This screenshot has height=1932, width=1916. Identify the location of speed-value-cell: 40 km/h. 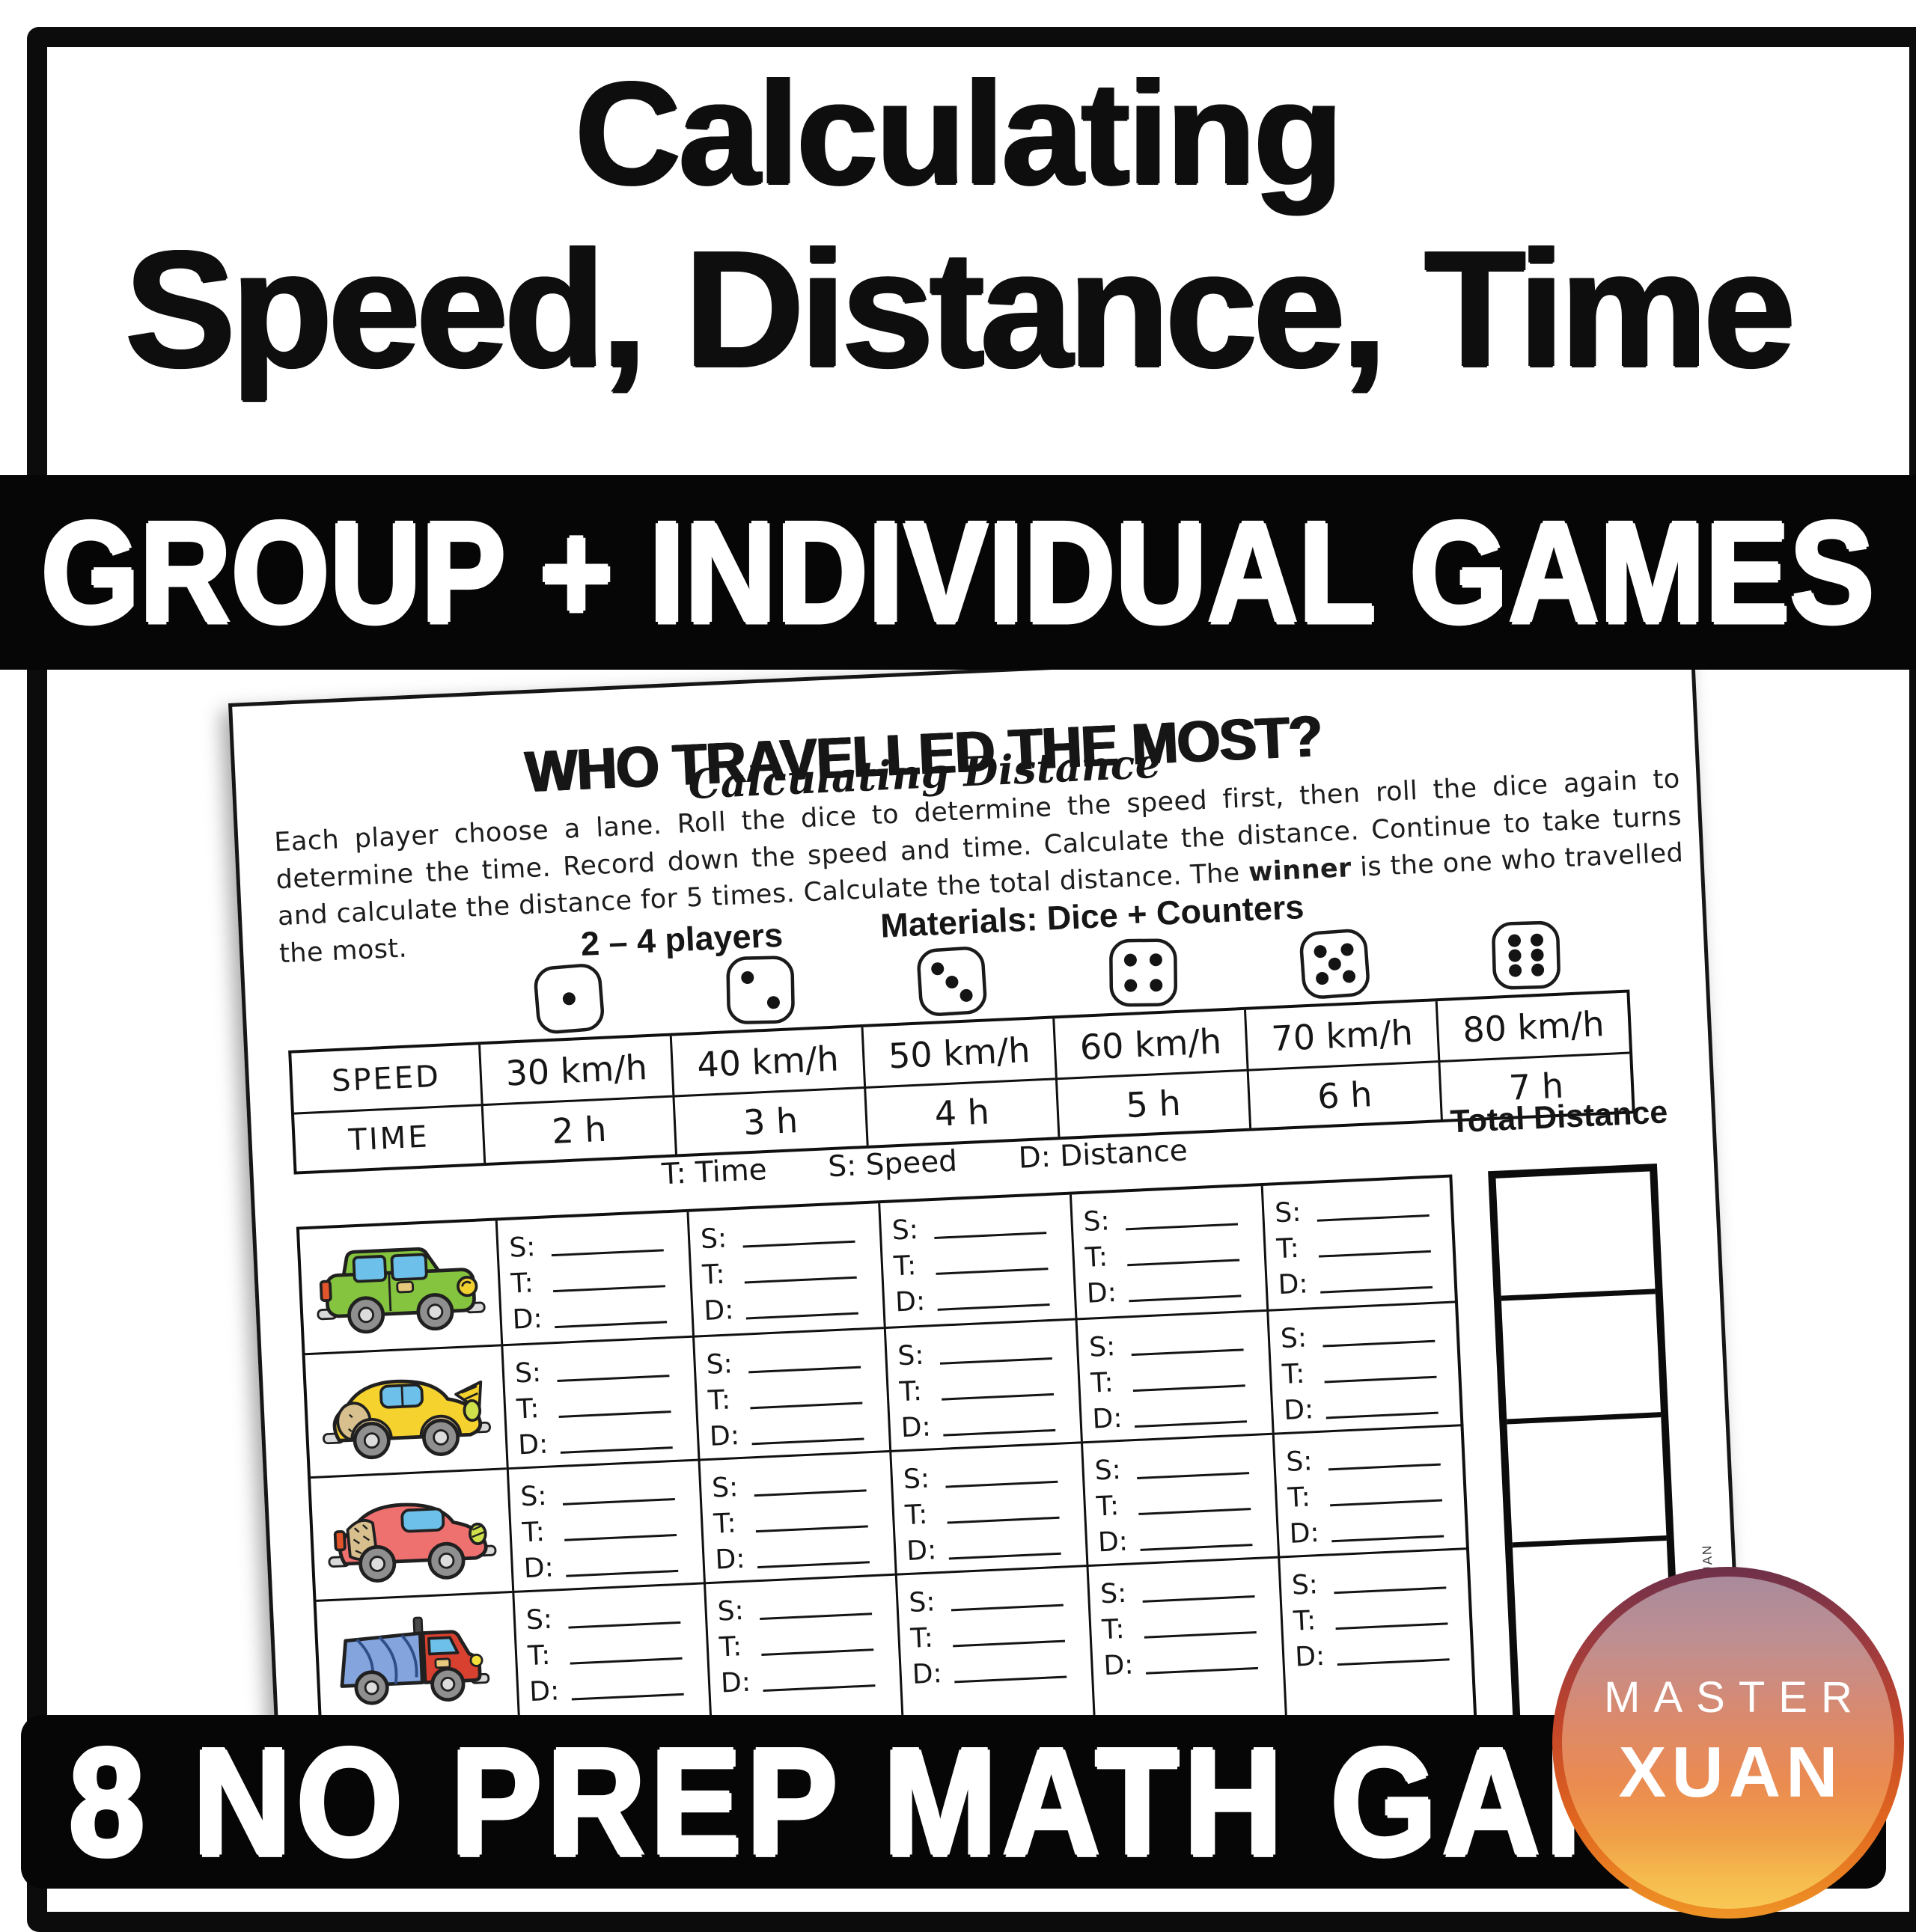
(766, 1061).